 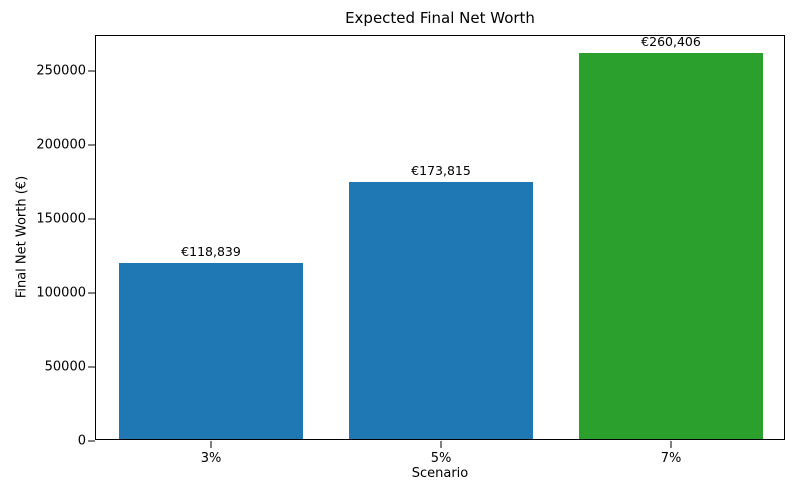 I want to click on y-tick-label: 50000, so click(x=65, y=367).